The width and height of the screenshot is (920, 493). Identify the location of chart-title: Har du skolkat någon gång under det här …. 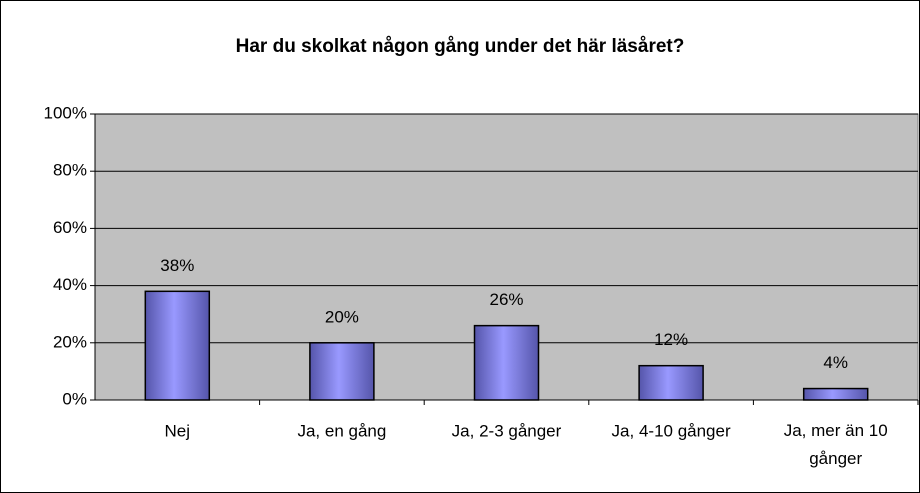
(460, 46).